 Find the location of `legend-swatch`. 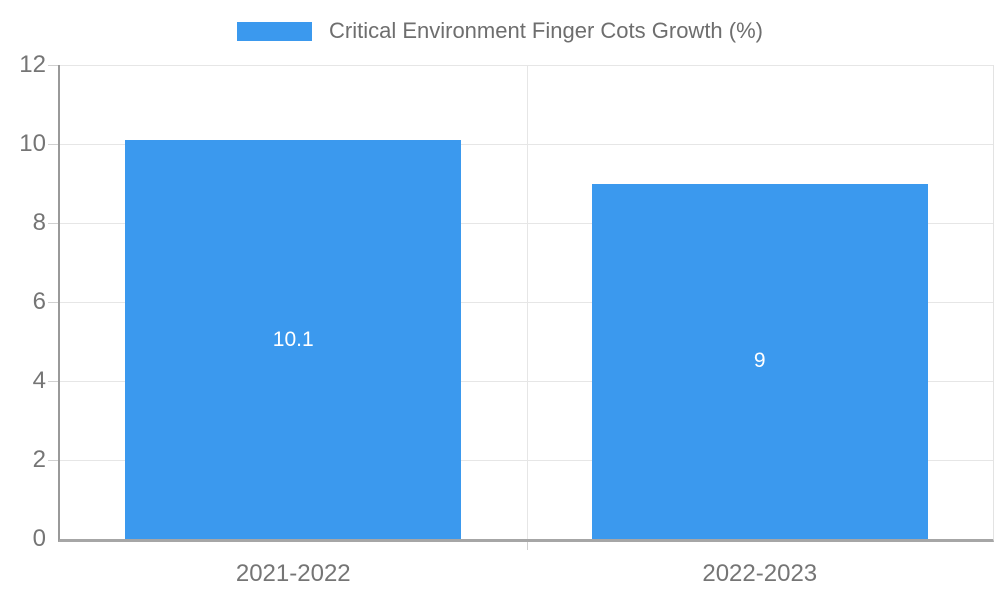

legend-swatch is located at coordinates (274, 31).